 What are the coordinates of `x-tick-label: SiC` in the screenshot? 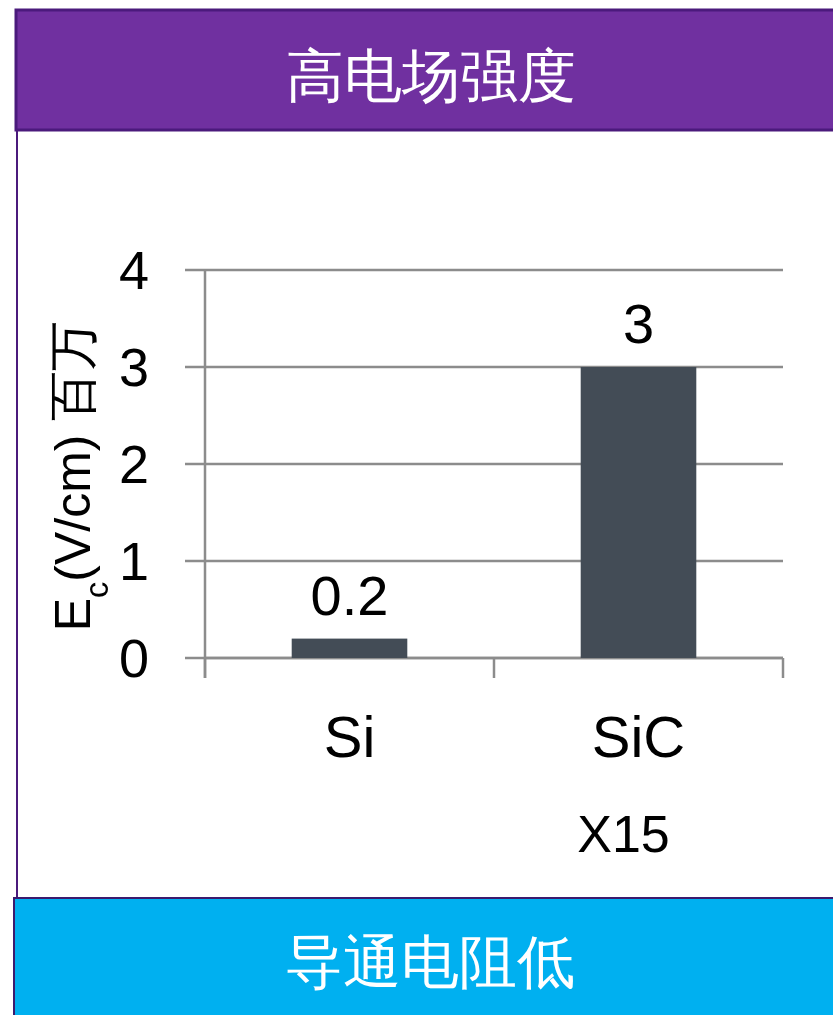 It's located at (638, 736).